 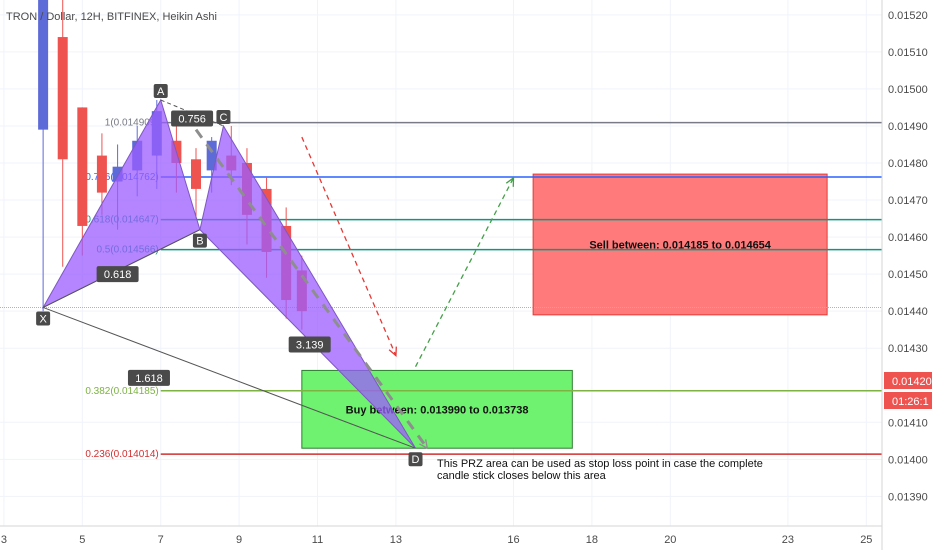 I want to click on grey-trend-arrow-head, so click(x=424, y=444).